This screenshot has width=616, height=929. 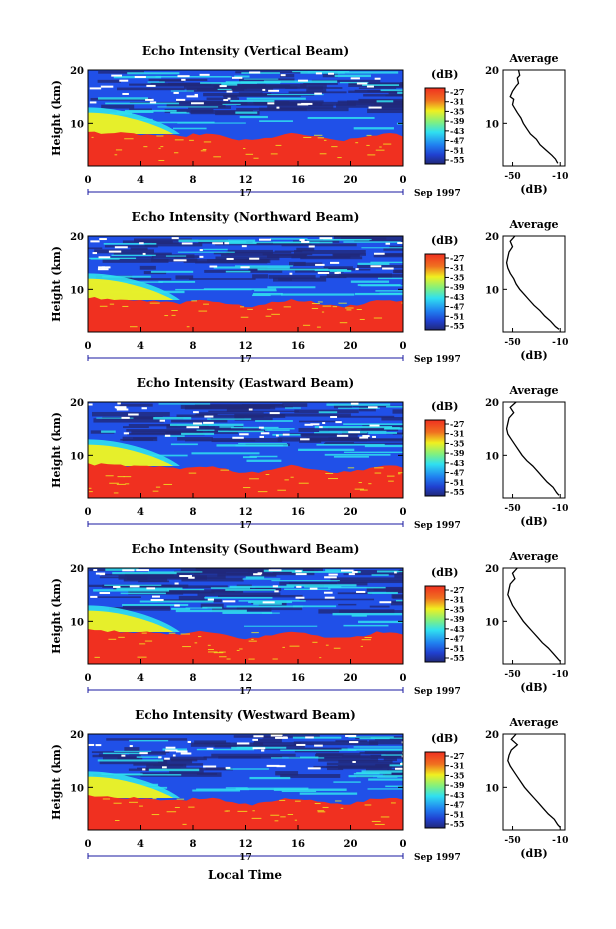 What do you see at coordinates (131, 787) in the screenshot?
I see `lower-yellow-lobe` at bounding box center [131, 787].